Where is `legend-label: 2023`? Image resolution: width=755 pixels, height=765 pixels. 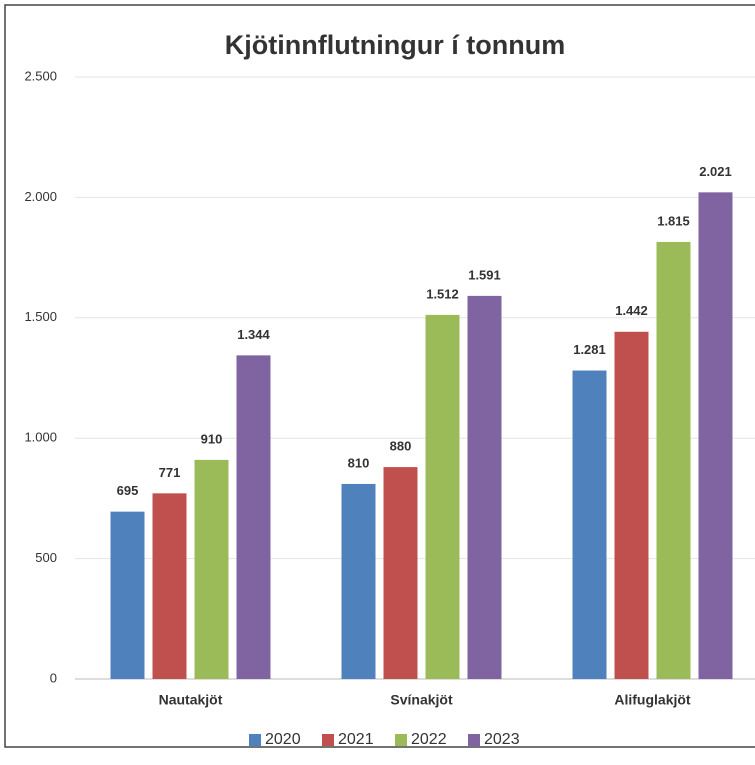 legend-label: 2023 is located at coordinates (502, 739).